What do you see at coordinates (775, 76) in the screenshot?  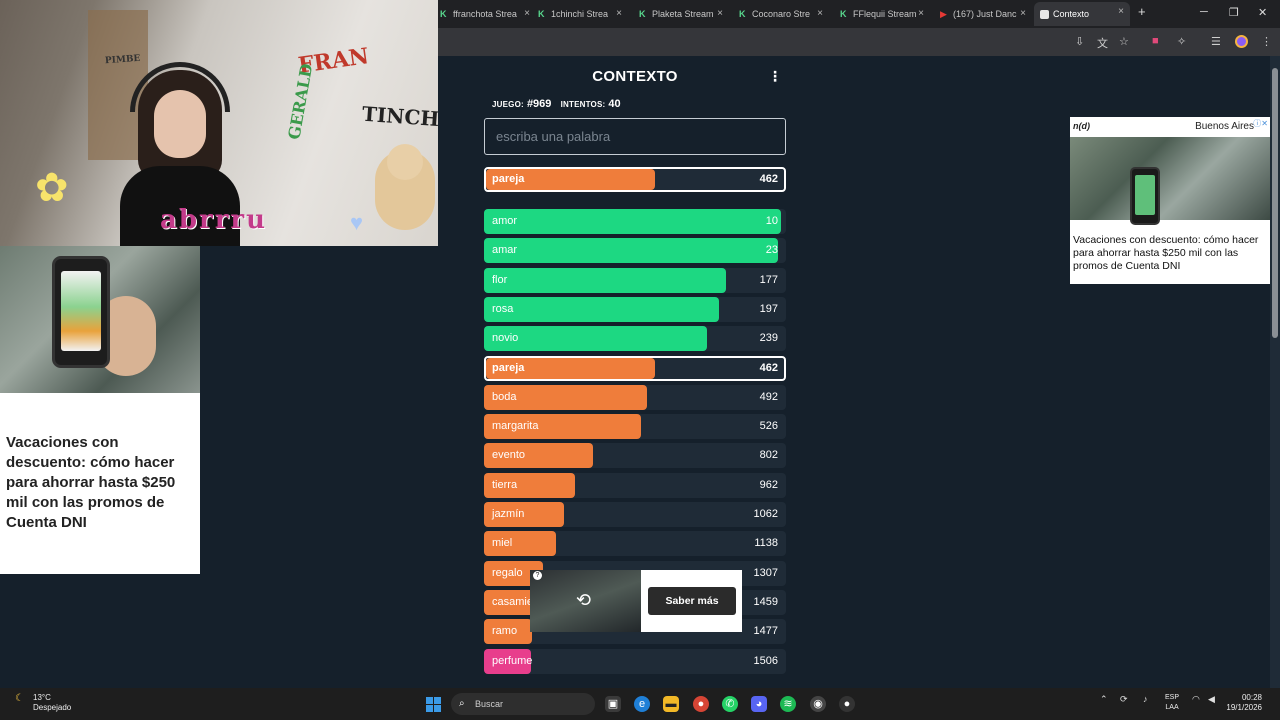 I see `menu-icon: ⋮` at bounding box center [775, 76].